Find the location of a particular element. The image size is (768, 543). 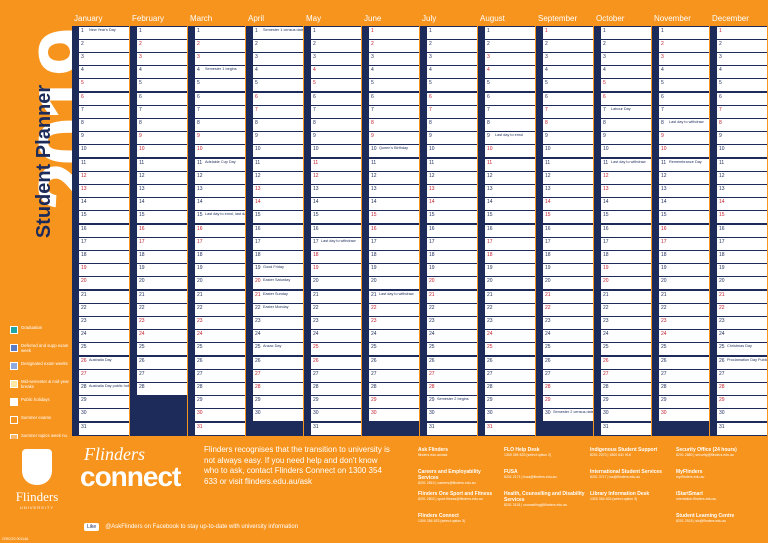

day-cell: S9 is located at coordinates (220, 138).